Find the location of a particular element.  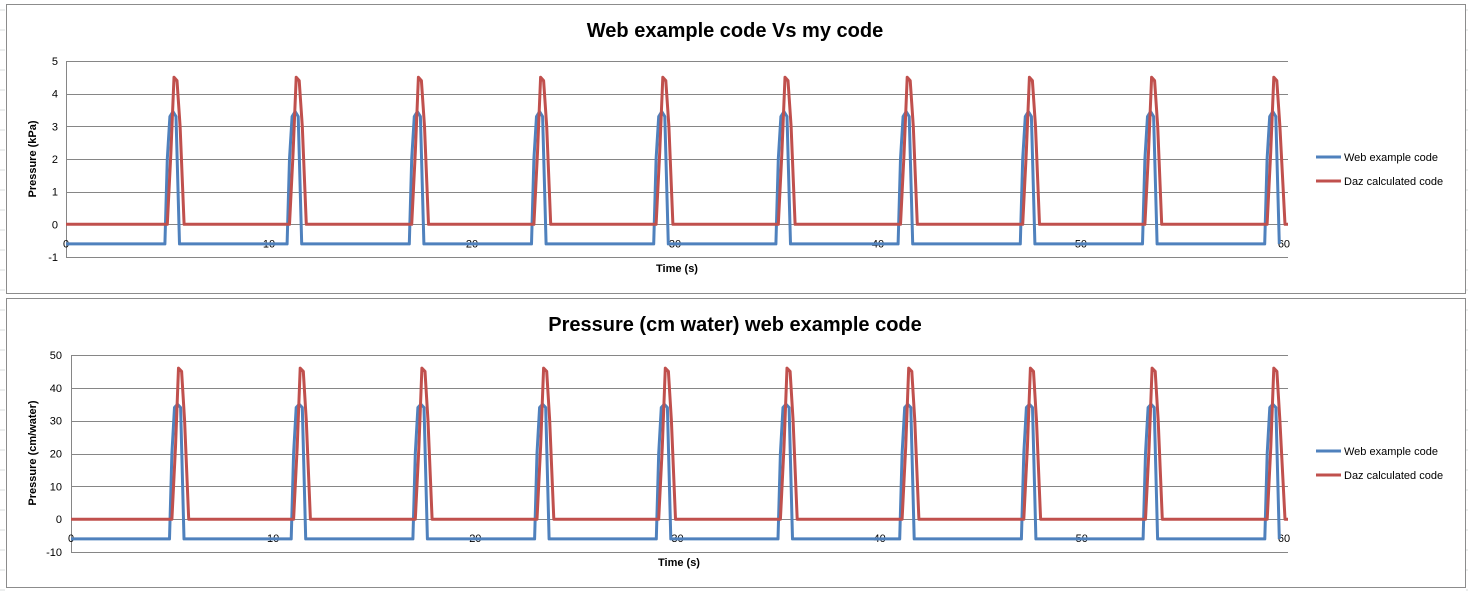

chart-title: Web example code Vs my code is located at coordinates (735, 31).